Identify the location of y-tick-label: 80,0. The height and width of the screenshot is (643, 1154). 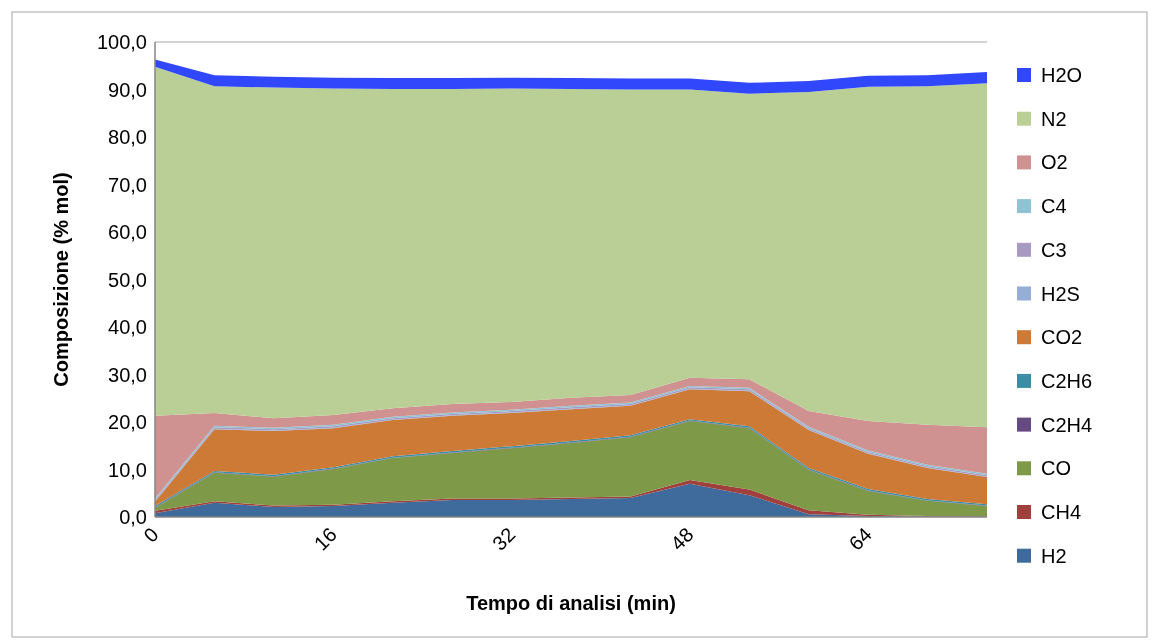
(127, 137).